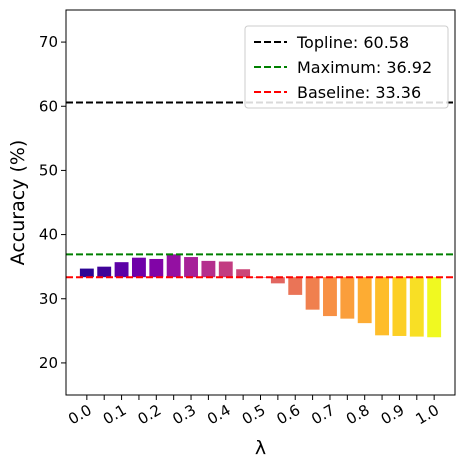  Describe the element at coordinates (289, 415) in the screenshot. I see `x-tick-label: 0.6` at that location.